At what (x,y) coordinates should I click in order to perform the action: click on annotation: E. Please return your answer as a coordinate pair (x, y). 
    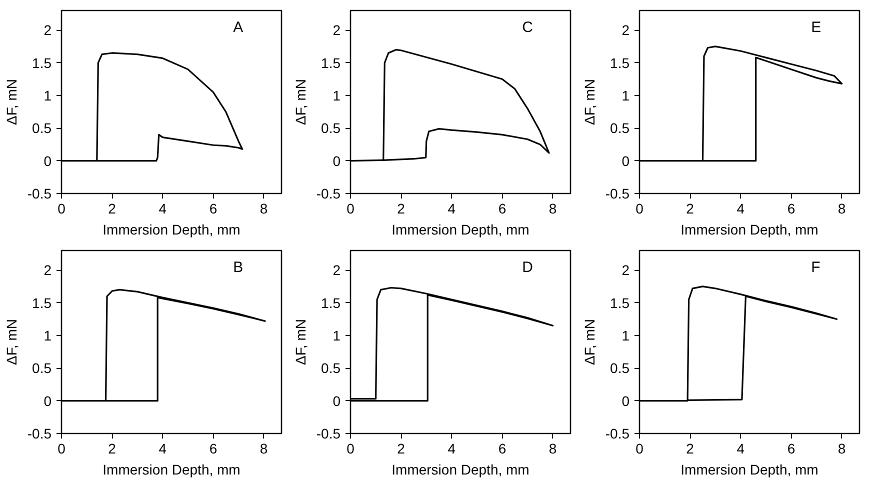
    Looking at the image, I should click on (816, 27).